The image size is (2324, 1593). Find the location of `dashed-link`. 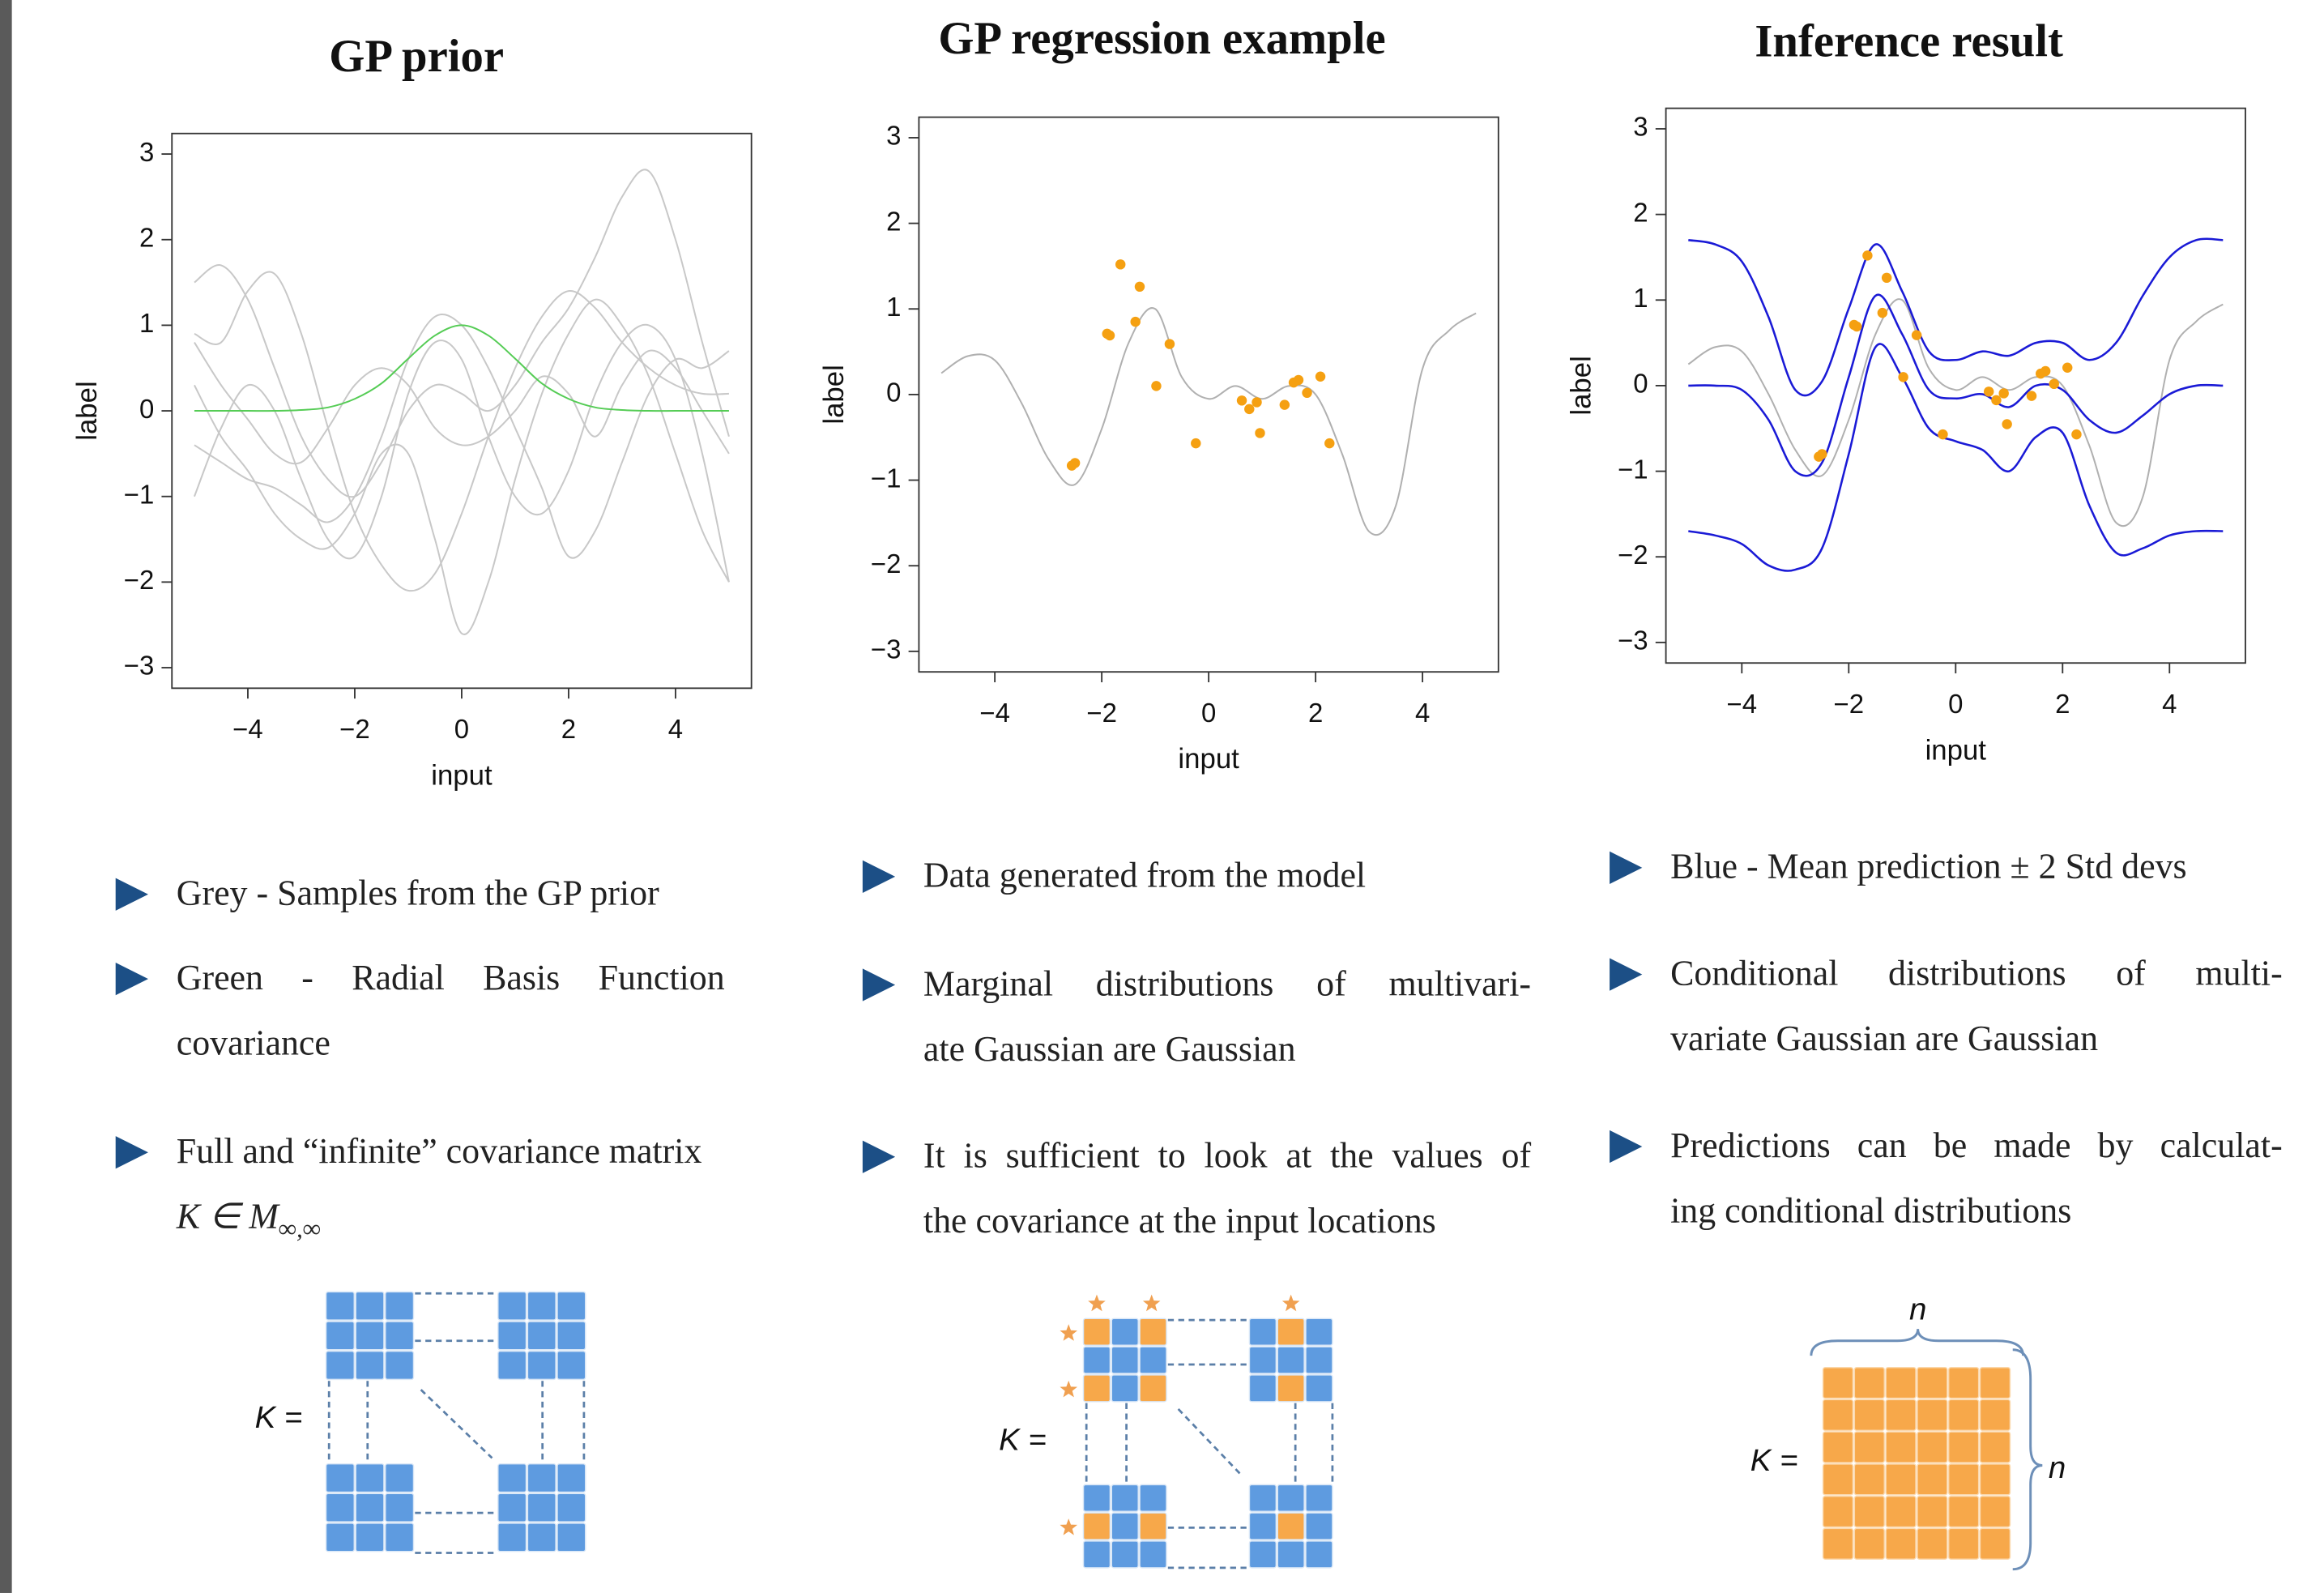

dashed-link is located at coordinates (1210, 1442).